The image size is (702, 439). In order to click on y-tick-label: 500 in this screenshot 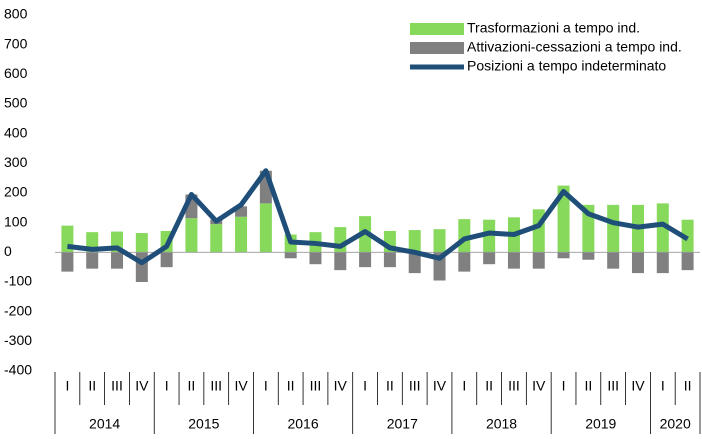, I will do `click(16, 103)`.